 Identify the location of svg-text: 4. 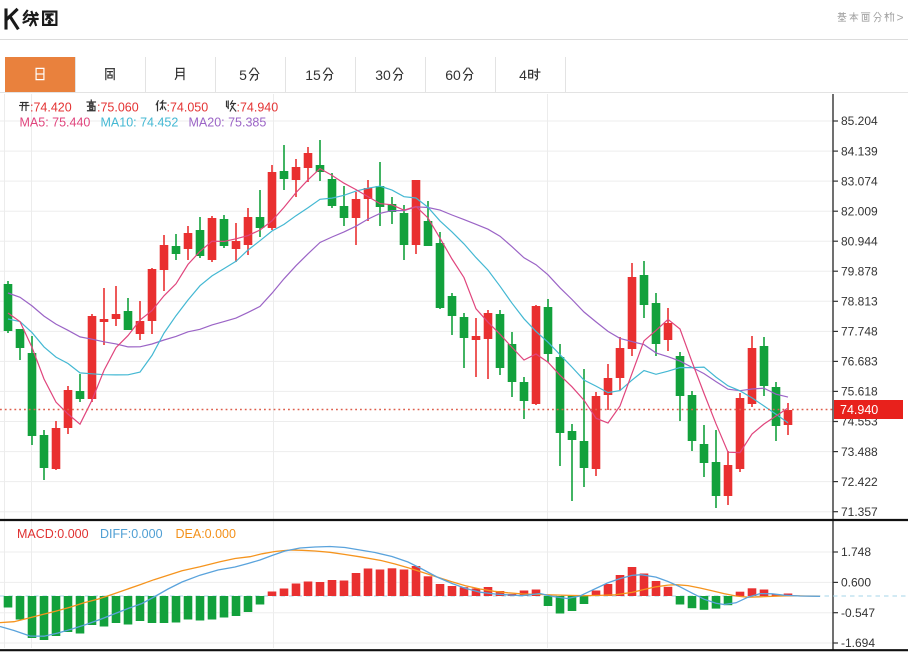
(523, 75).